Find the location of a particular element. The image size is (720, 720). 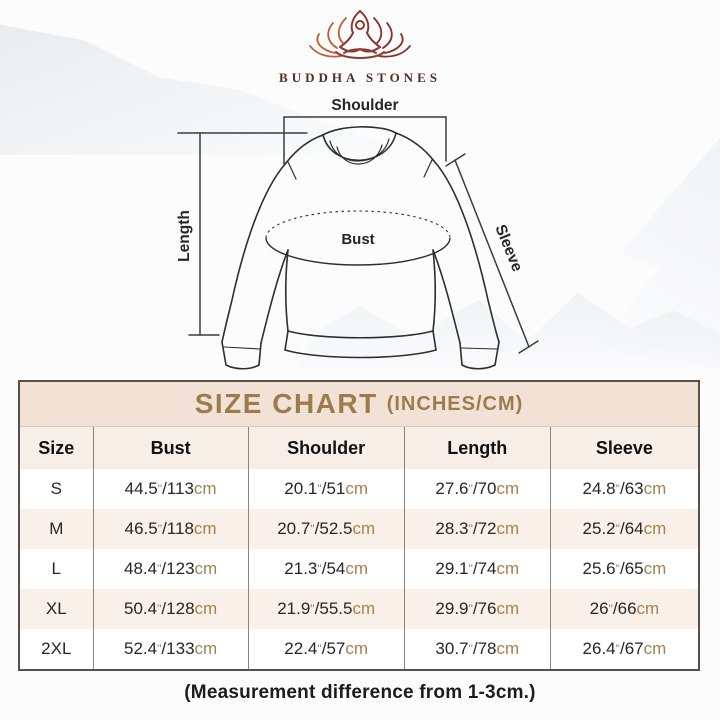

column-header-length: Length is located at coordinates (477, 448).